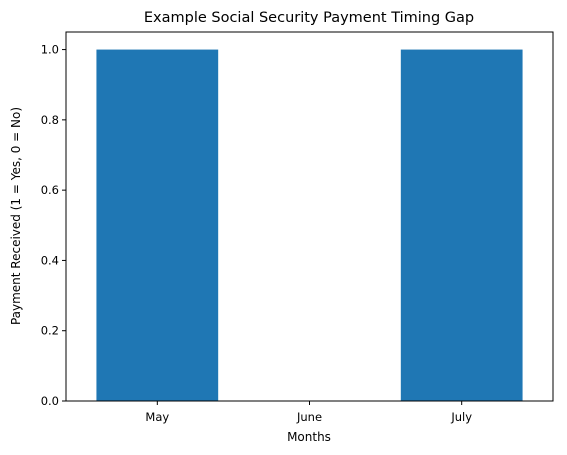 The width and height of the screenshot is (567, 455). I want to click on x-axis: May June July, so click(308, 412).